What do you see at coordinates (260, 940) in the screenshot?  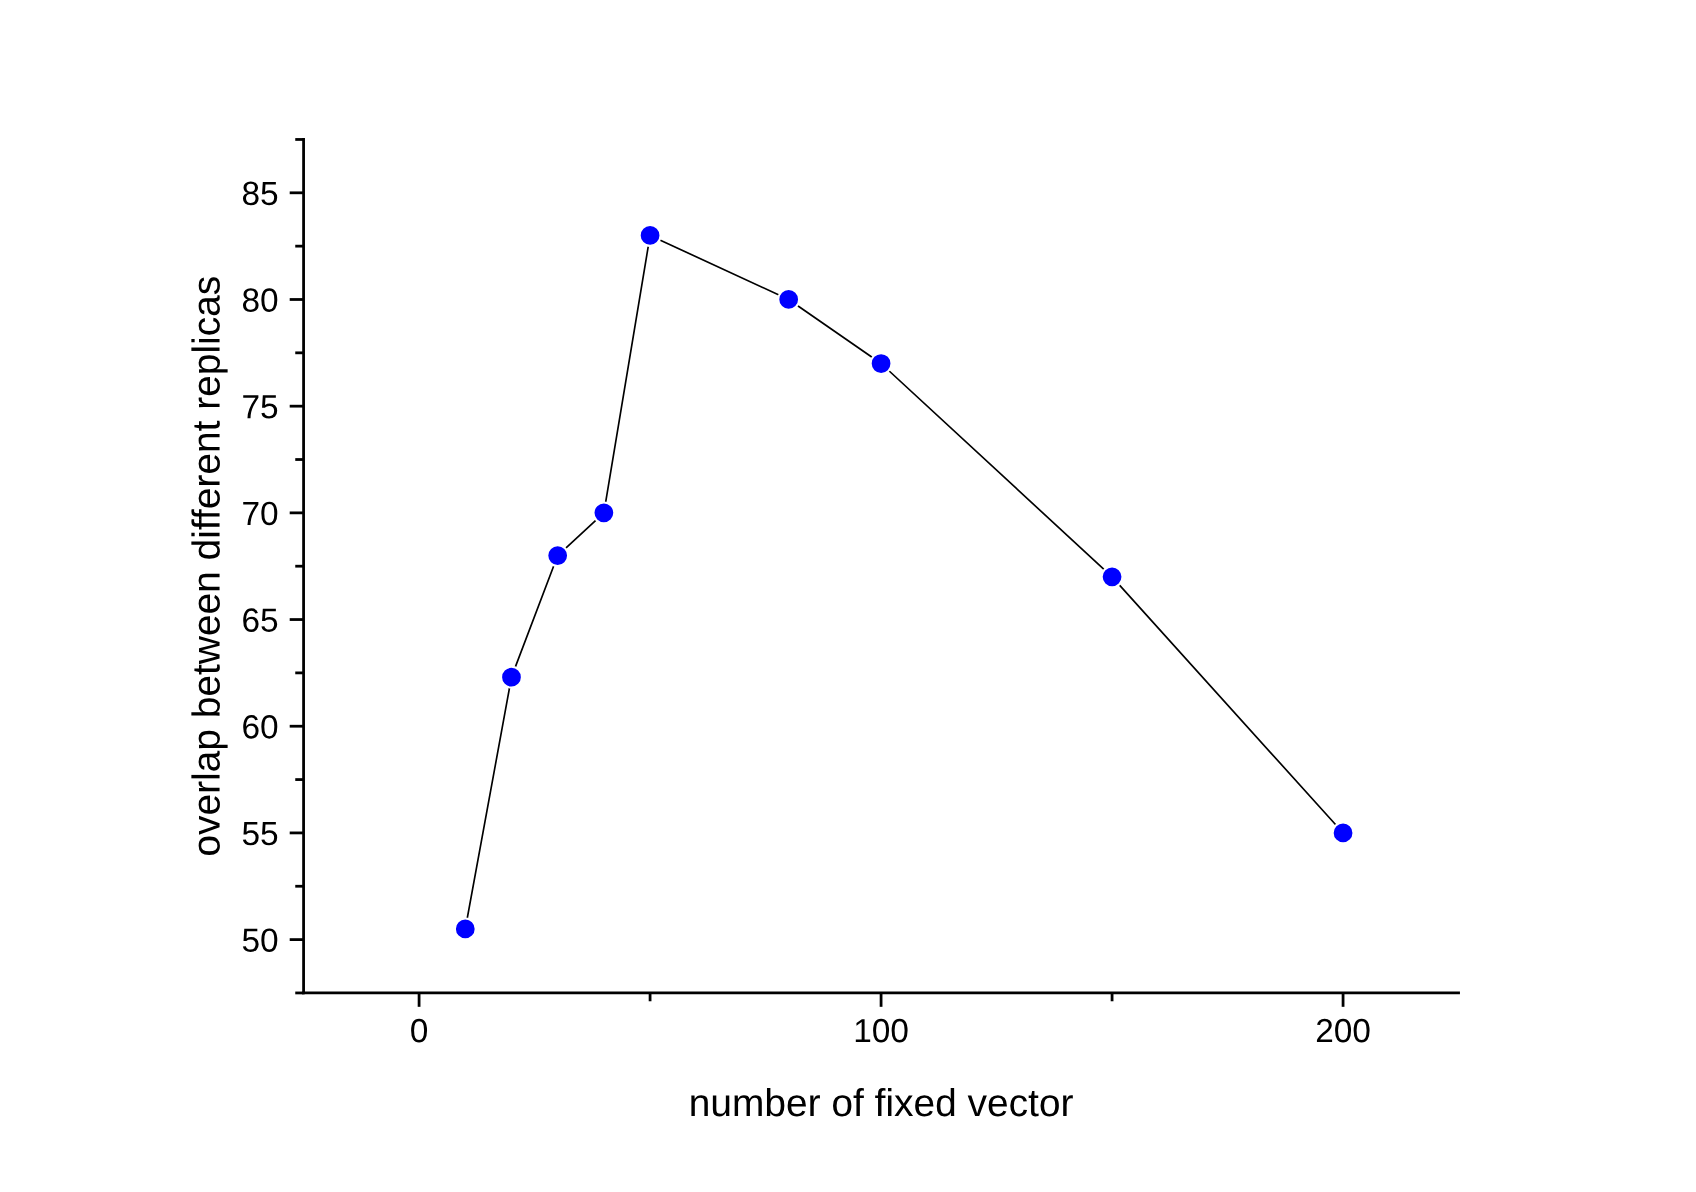 I see `y-tick-label: 50` at bounding box center [260, 940].